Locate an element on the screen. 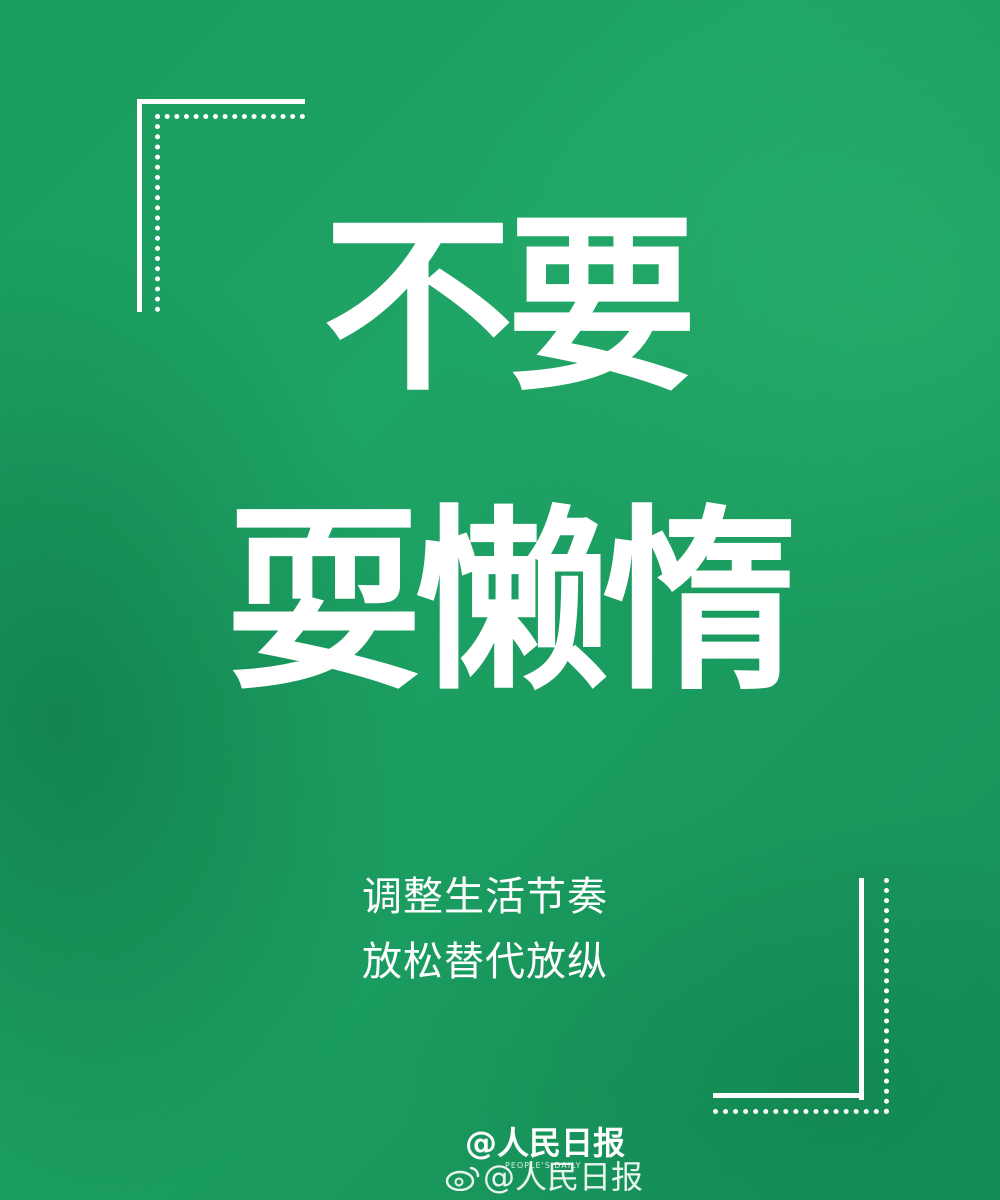 The image size is (1000, 1200). watermark-logo: @人民日报 is located at coordinates (545, 1143).